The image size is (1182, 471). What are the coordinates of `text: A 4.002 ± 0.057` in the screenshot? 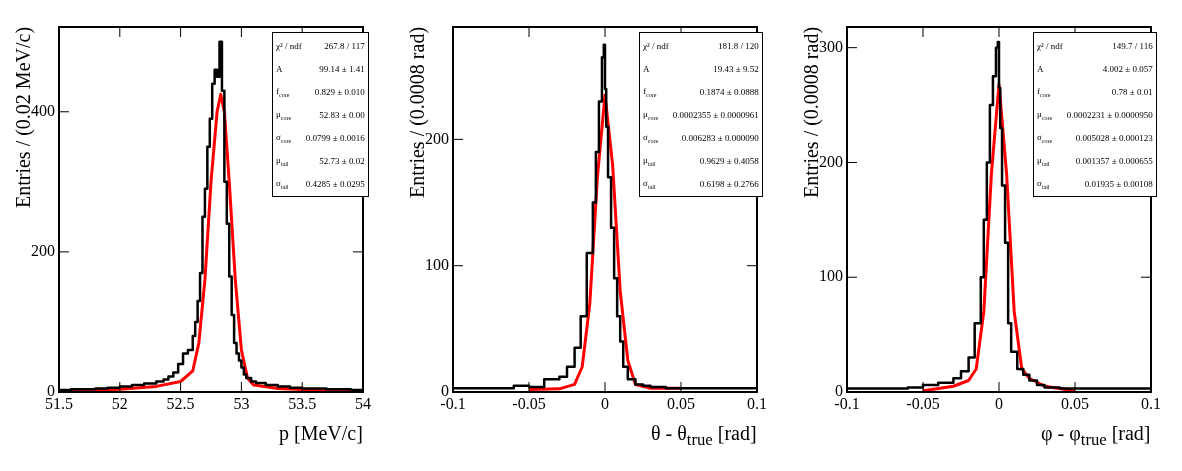 It's located at (1095, 68).